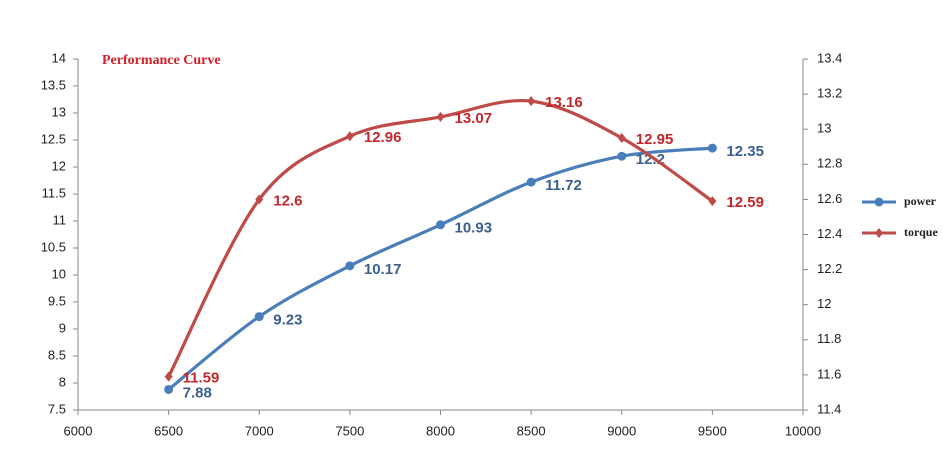  What do you see at coordinates (53, 246) in the screenshot?
I see `y-tick-label: 10.5` at bounding box center [53, 246].